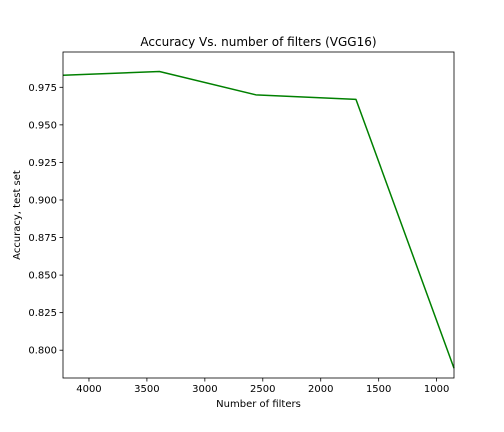 Image resolution: width=504 pixels, height=432 pixels. I want to click on y-tick-label: 0.825, so click(42, 313).